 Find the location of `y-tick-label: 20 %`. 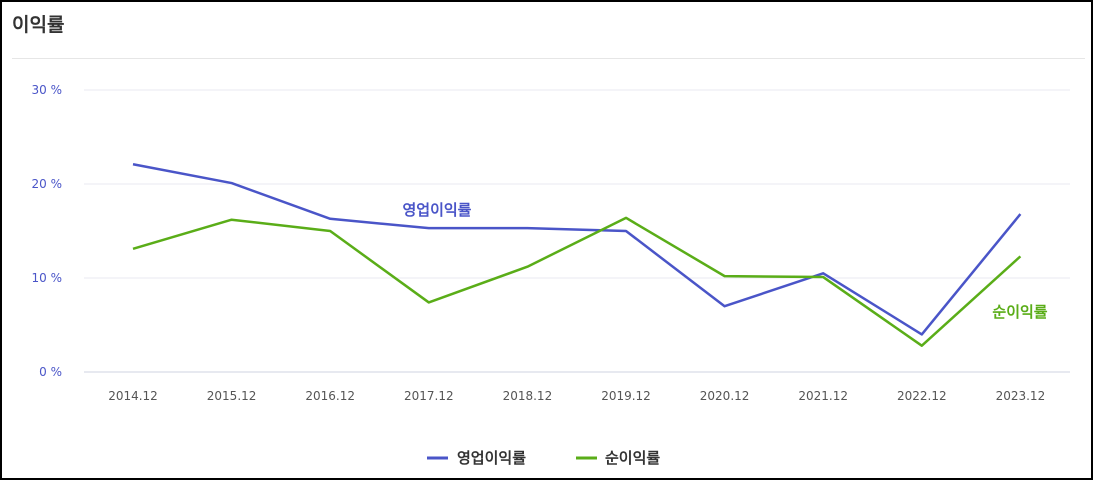

y-tick-label: 20 % is located at coordinates (47, 184).